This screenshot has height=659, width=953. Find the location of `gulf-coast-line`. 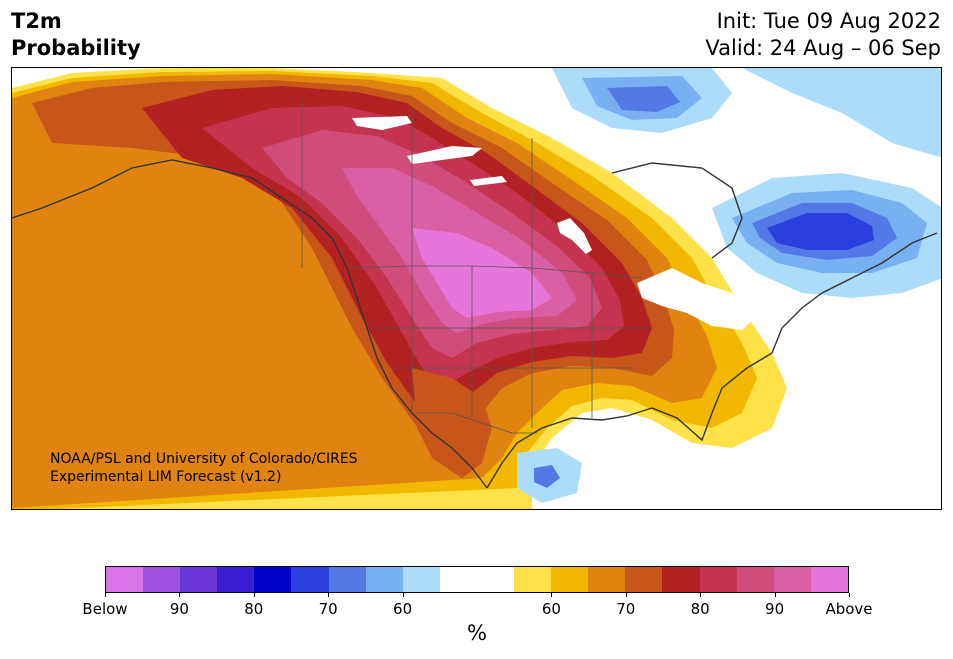

gulf-coast-line is located at coordinates (629, 420).